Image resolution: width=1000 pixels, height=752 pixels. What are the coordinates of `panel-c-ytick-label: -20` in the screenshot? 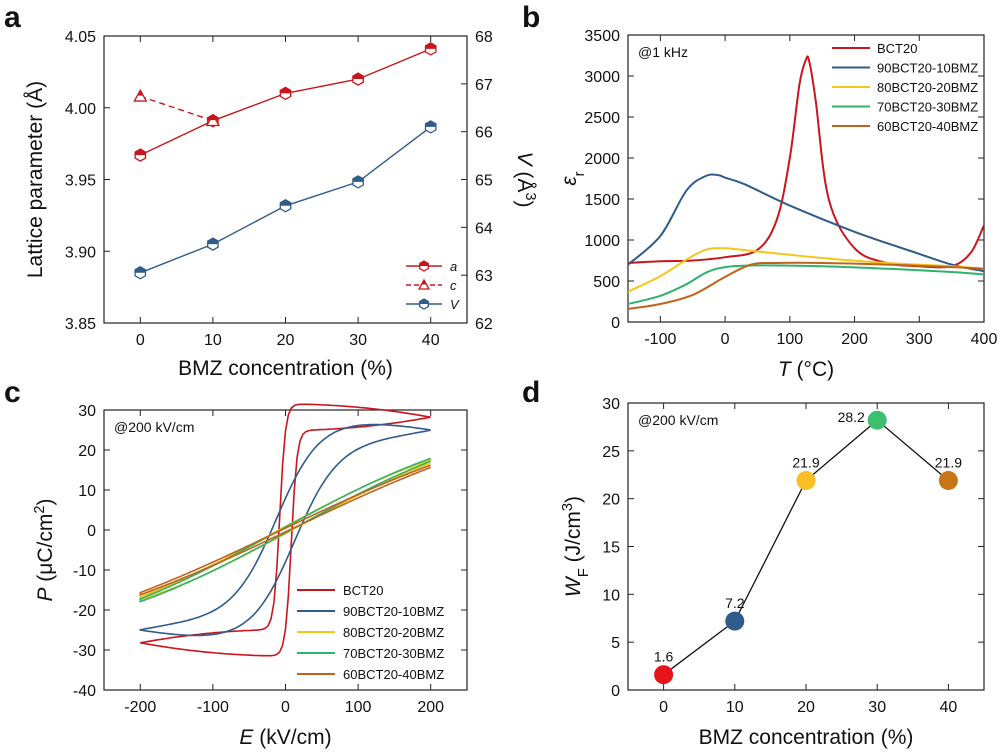 It's located at (84, 611).